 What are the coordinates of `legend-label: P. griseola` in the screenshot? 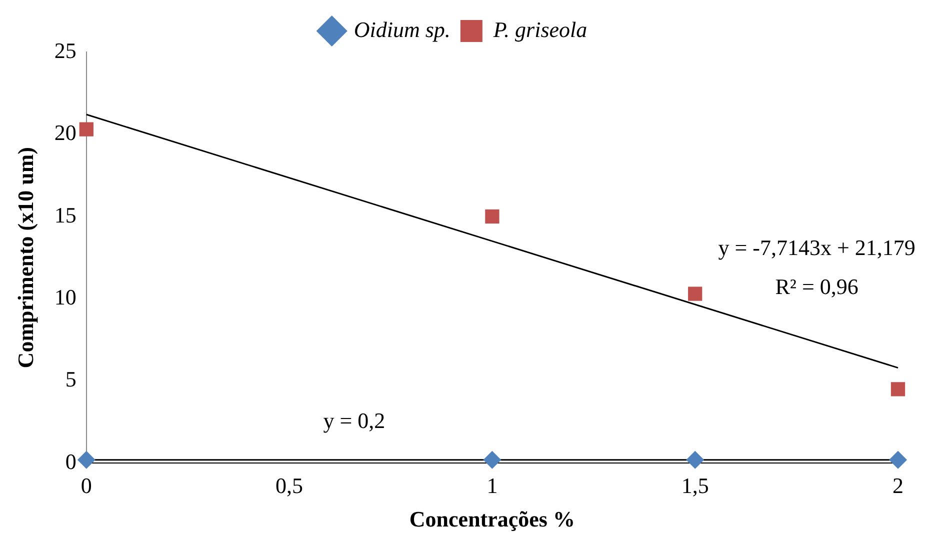 It's located at (540, 29).